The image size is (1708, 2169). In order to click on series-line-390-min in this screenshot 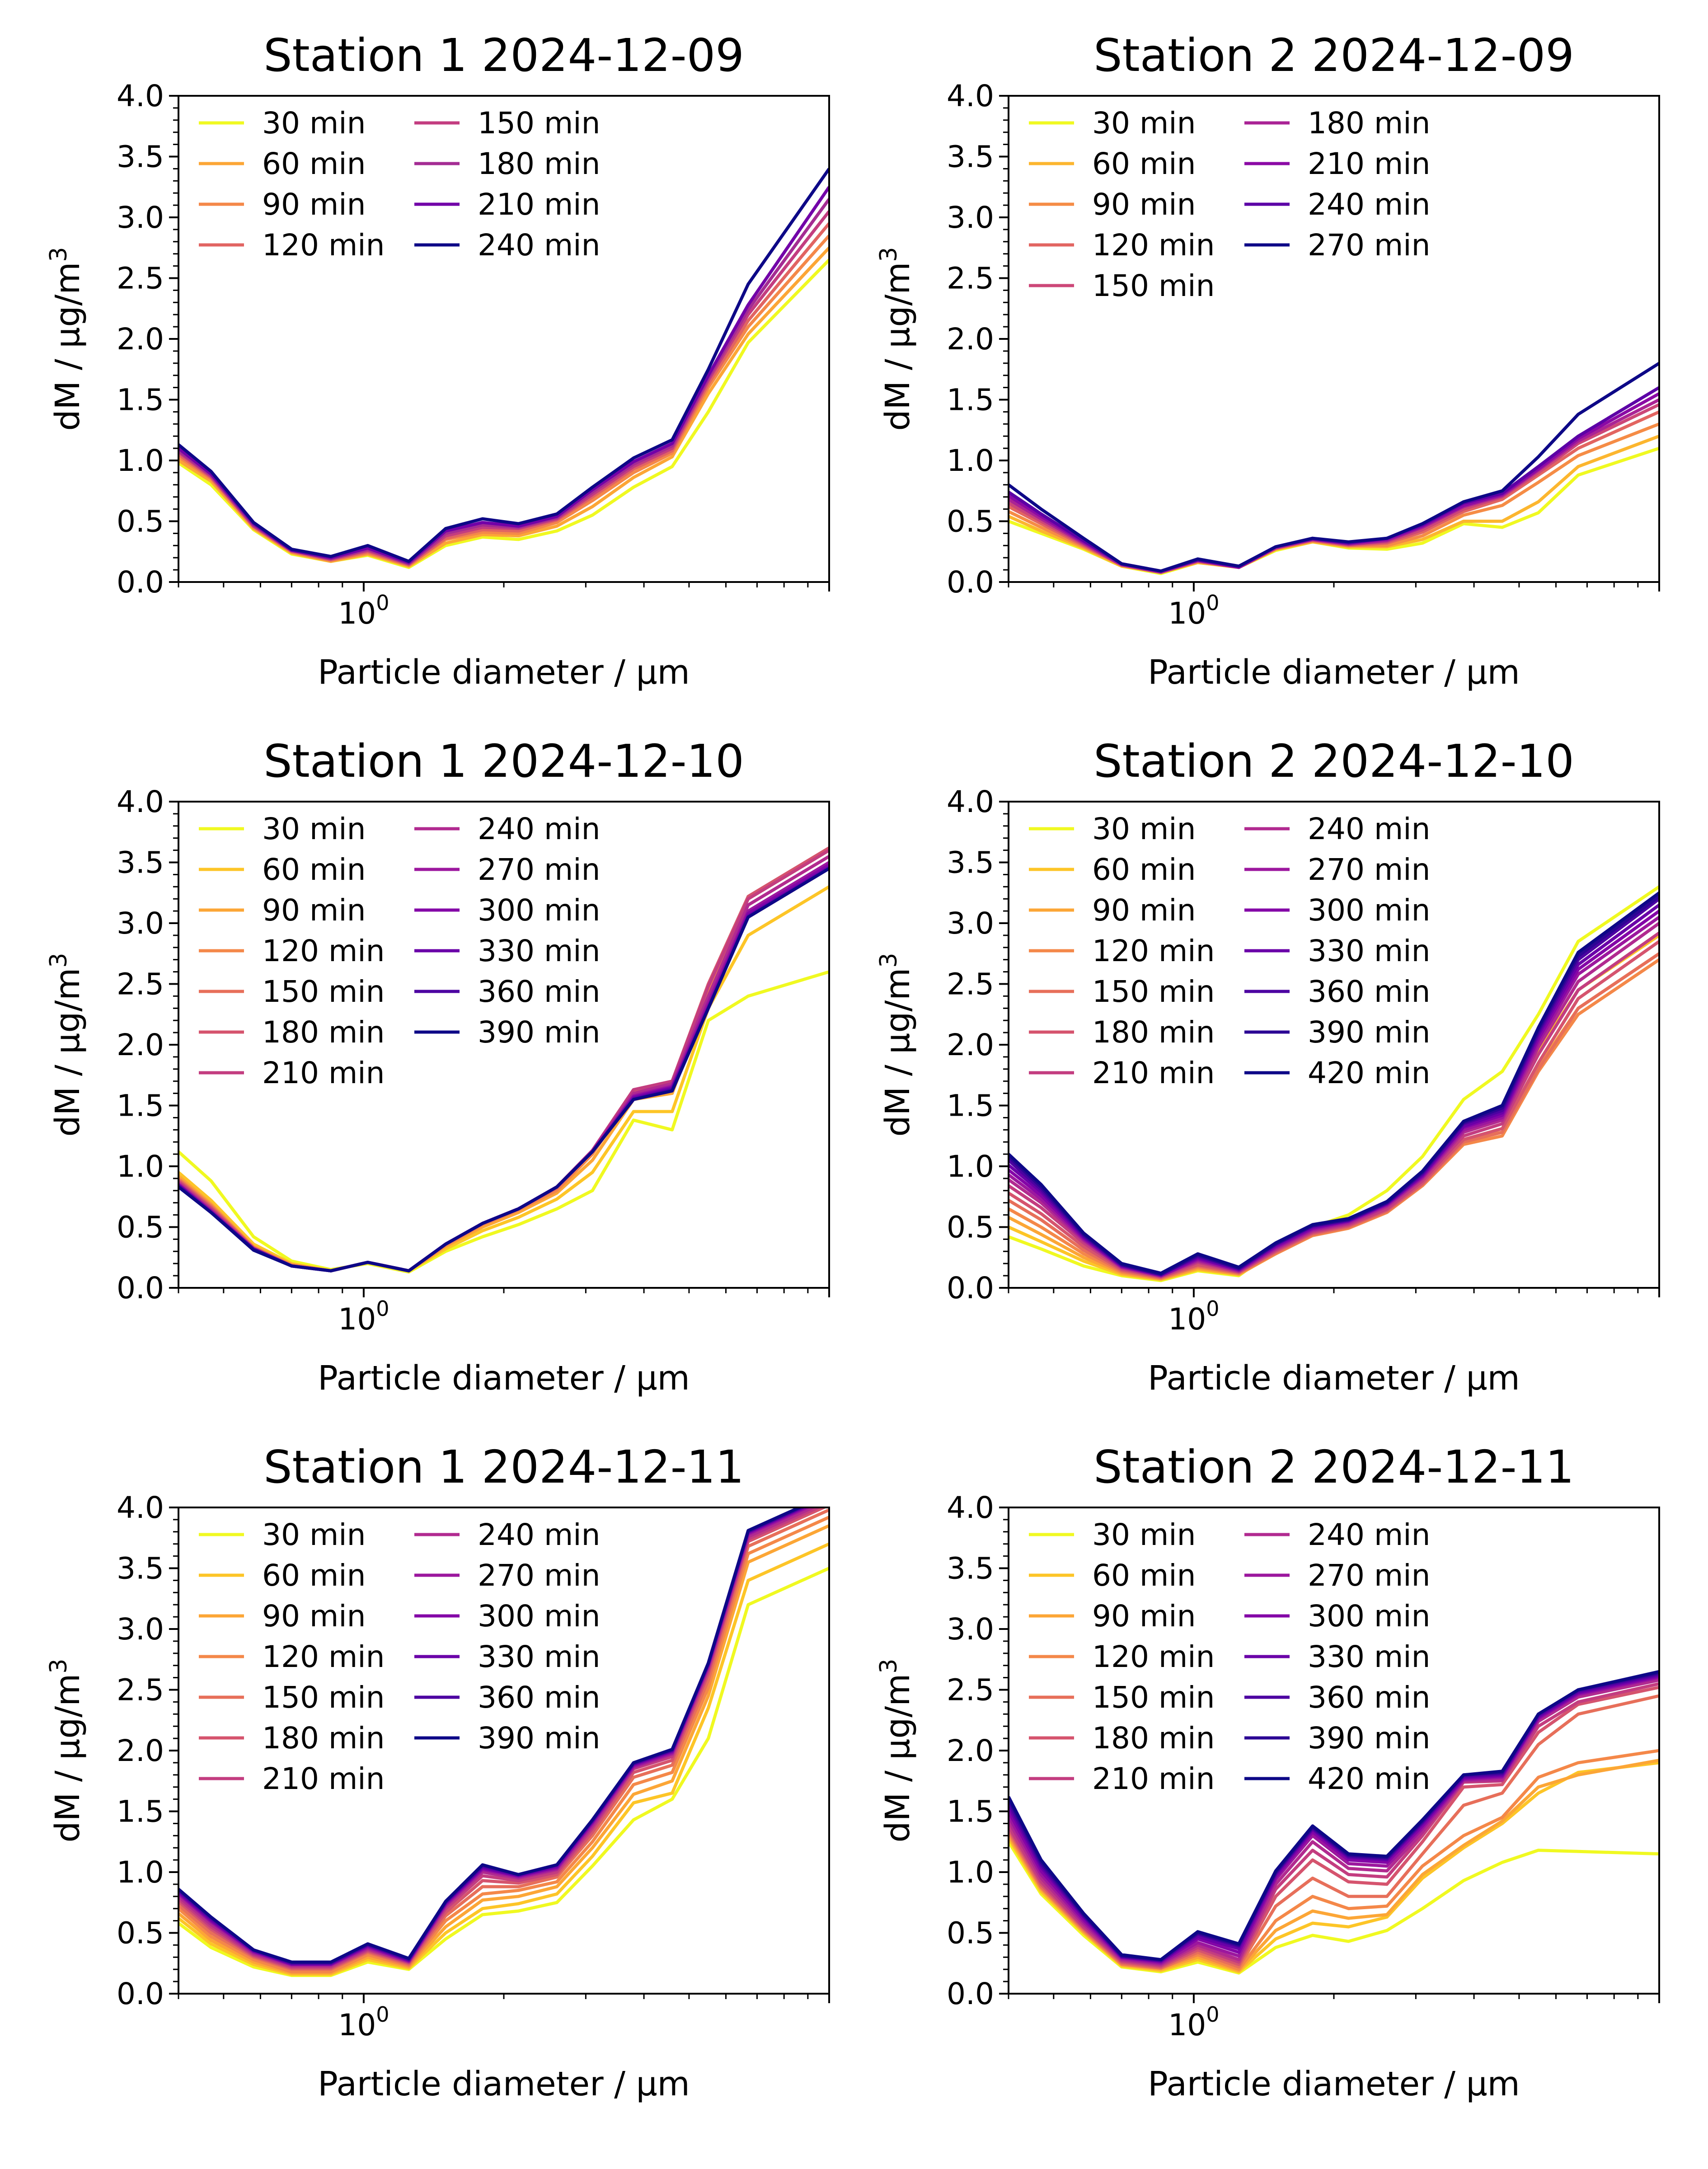, I will do `click(503, 1070)`.